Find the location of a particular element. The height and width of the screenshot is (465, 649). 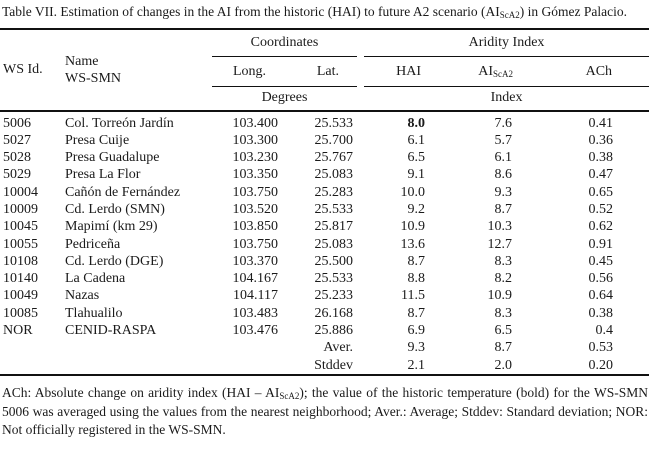

cell-hai: 6.9 is located at coordinates (416, 331).